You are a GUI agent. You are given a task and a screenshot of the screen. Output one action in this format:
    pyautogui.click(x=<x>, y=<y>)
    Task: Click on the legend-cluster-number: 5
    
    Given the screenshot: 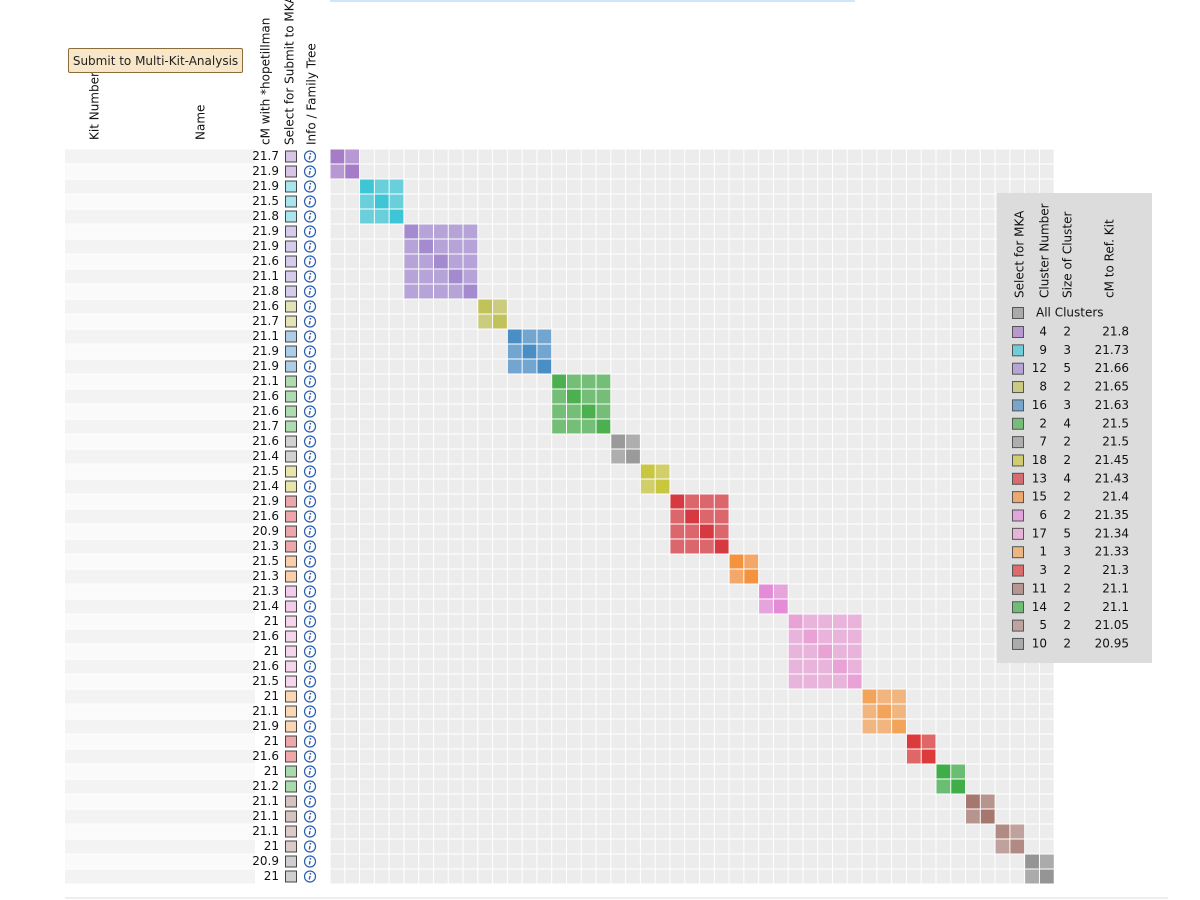 What is the action you would take?
    pyautogui.click(x=1043, y=625)
    